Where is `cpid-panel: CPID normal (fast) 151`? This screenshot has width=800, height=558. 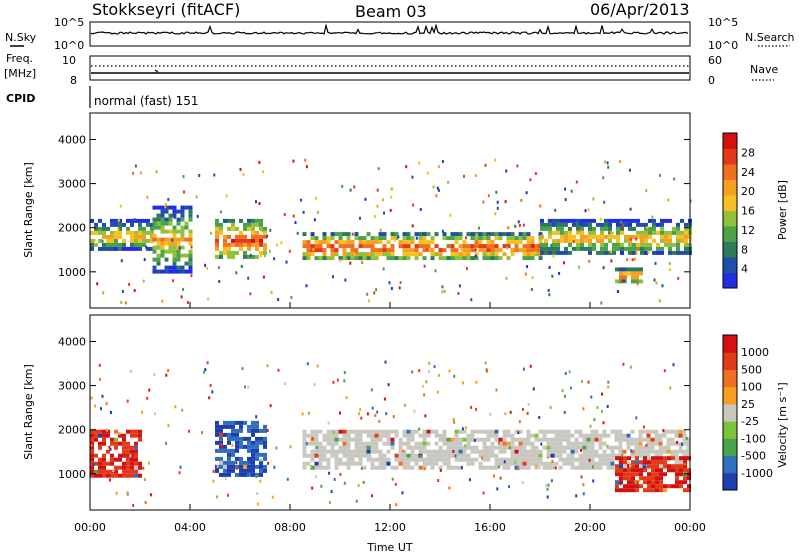 cpid-panel: CPID normal (fast) 151 is located at coordinates (102, 97).